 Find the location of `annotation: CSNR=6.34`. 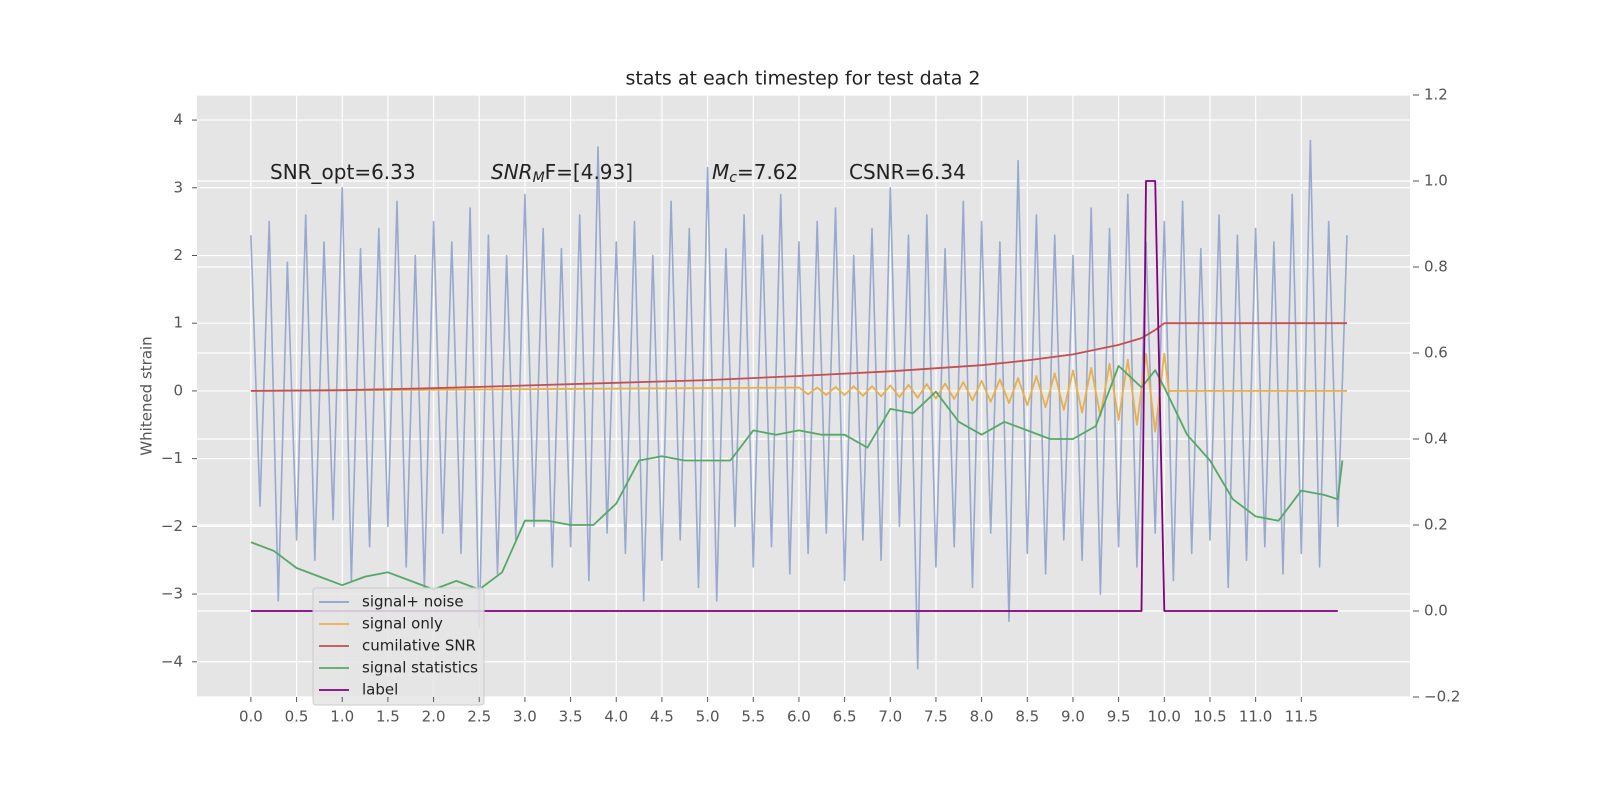

annotation: CSNR=6.34 is located at coordinates (907, 172).